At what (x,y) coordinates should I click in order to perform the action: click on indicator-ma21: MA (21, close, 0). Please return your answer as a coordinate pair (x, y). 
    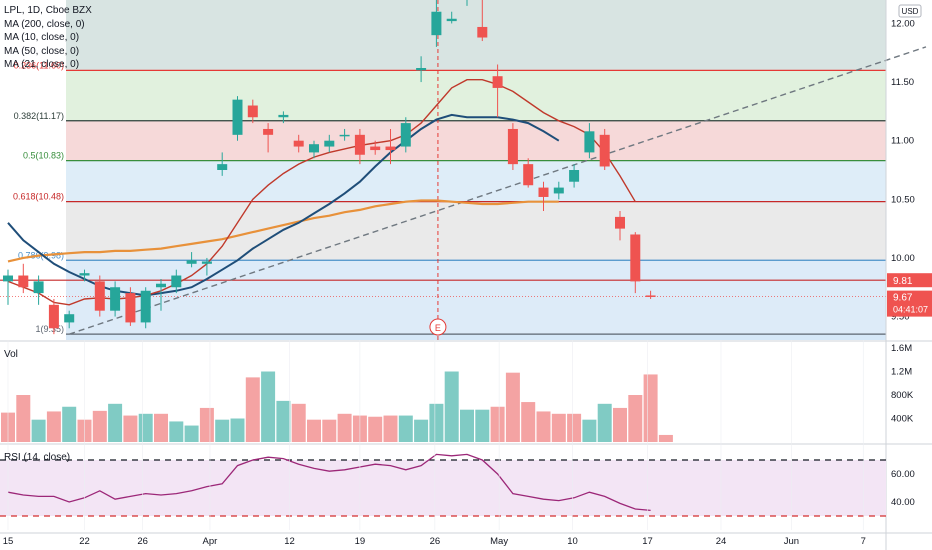
    Looking at the image, I should click on (42, 64).